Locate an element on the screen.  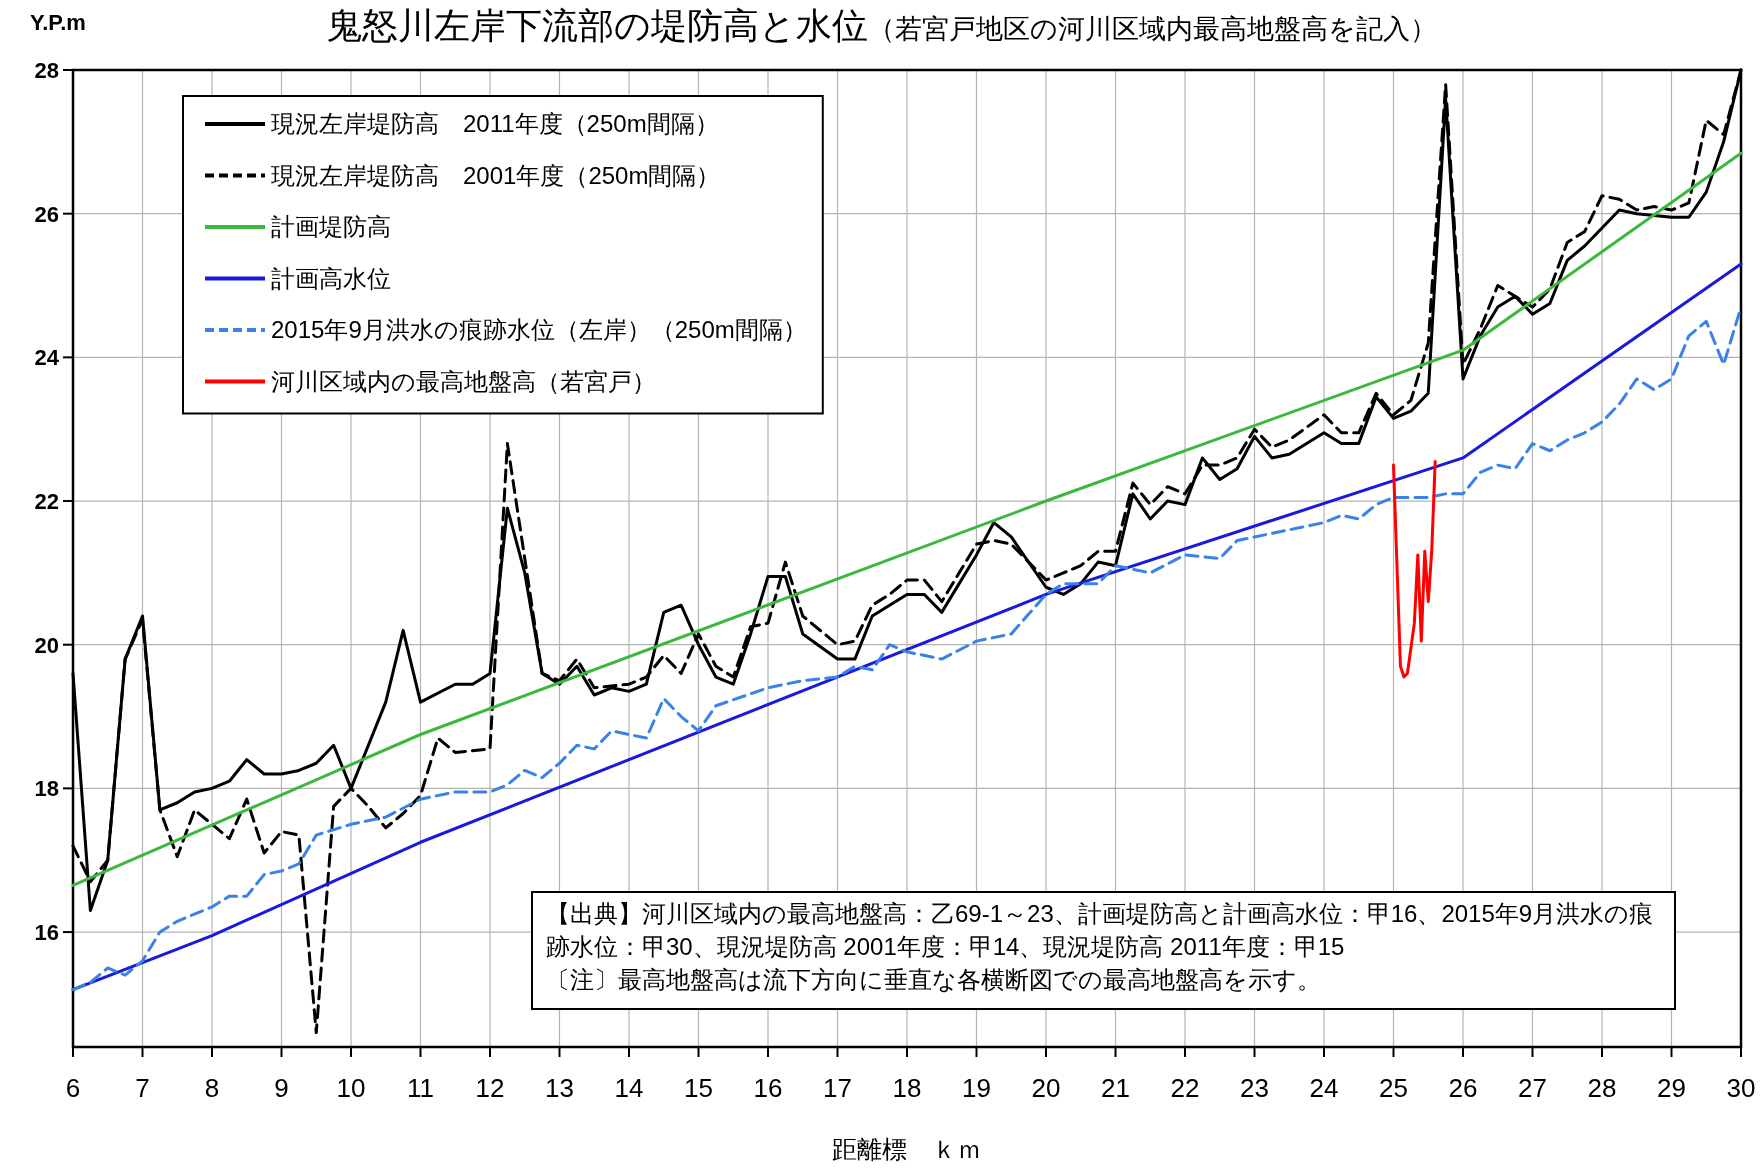
y-tick-label: 28 is located at coordinates (46, 70).